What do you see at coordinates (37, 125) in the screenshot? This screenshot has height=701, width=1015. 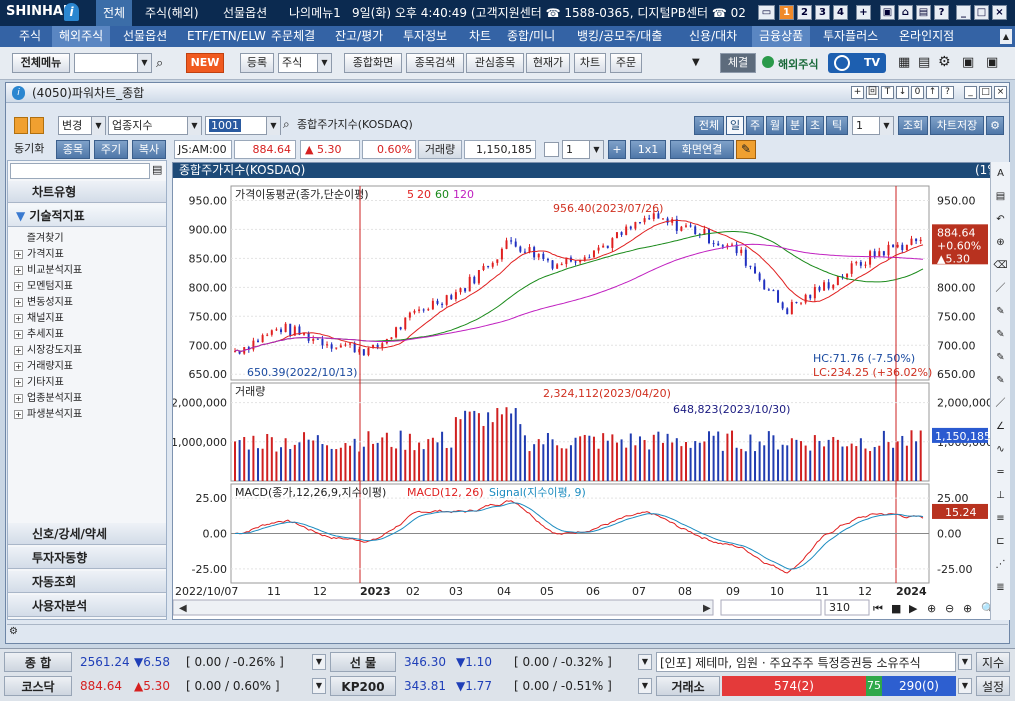 I see `panel-icon` at bounding box center [37, 125].